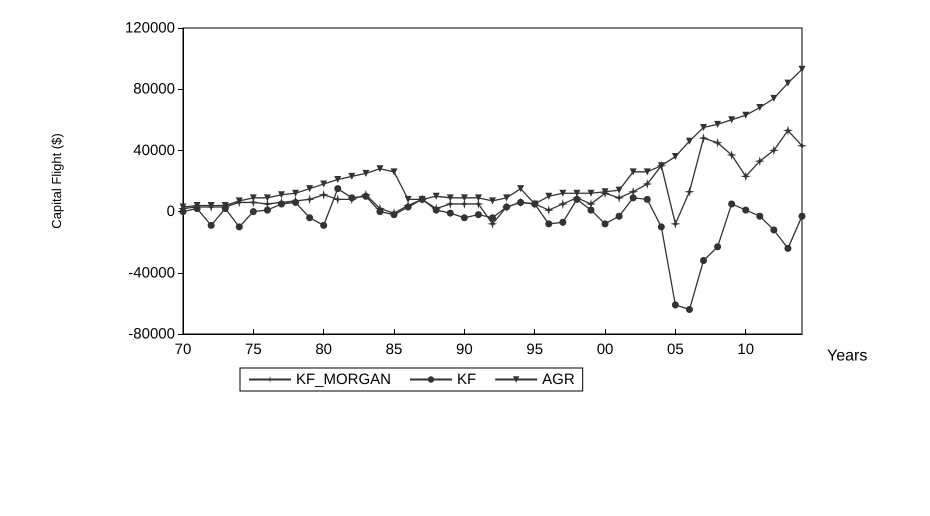 Image resolution: width=930 pixels, height=516 pixels. Describe the element at coordinates (466, 379) in the screenshot. I see `legend-label: KF` at that location.